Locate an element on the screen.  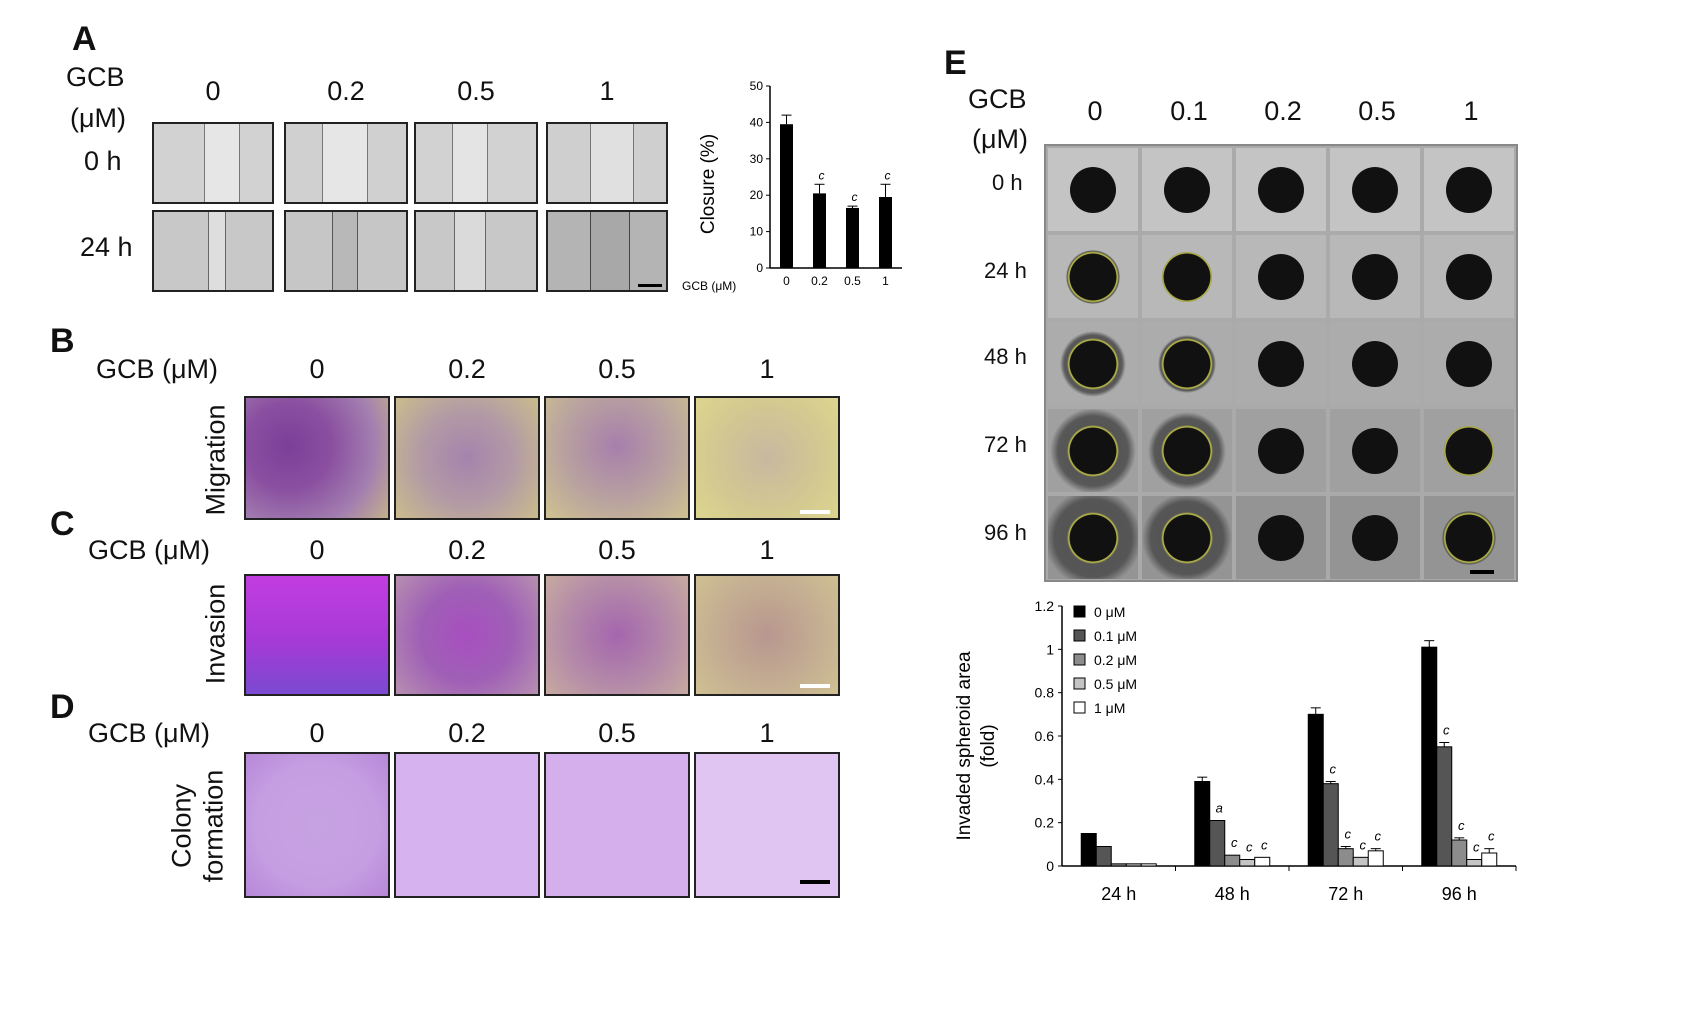
scale-bar-b is located at coordinates (815, 512).